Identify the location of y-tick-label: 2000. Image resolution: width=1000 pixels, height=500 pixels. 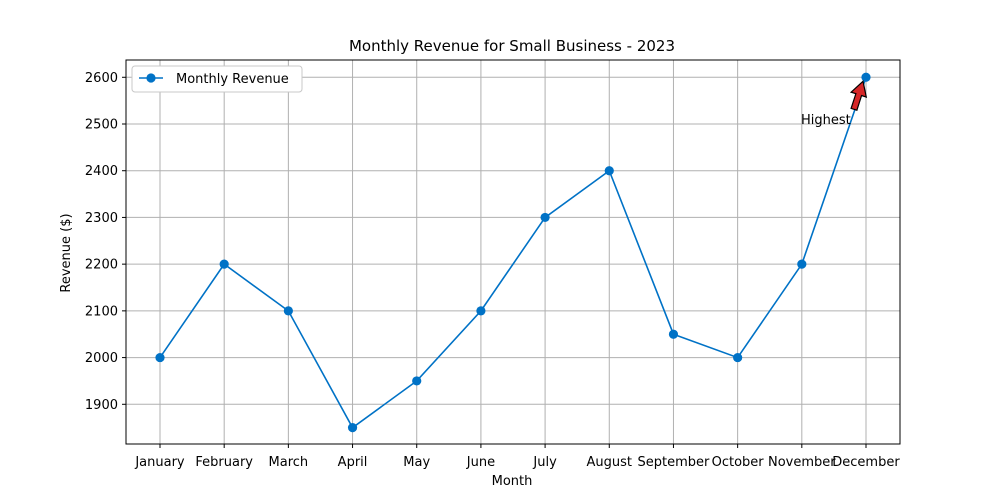
(101, 358).